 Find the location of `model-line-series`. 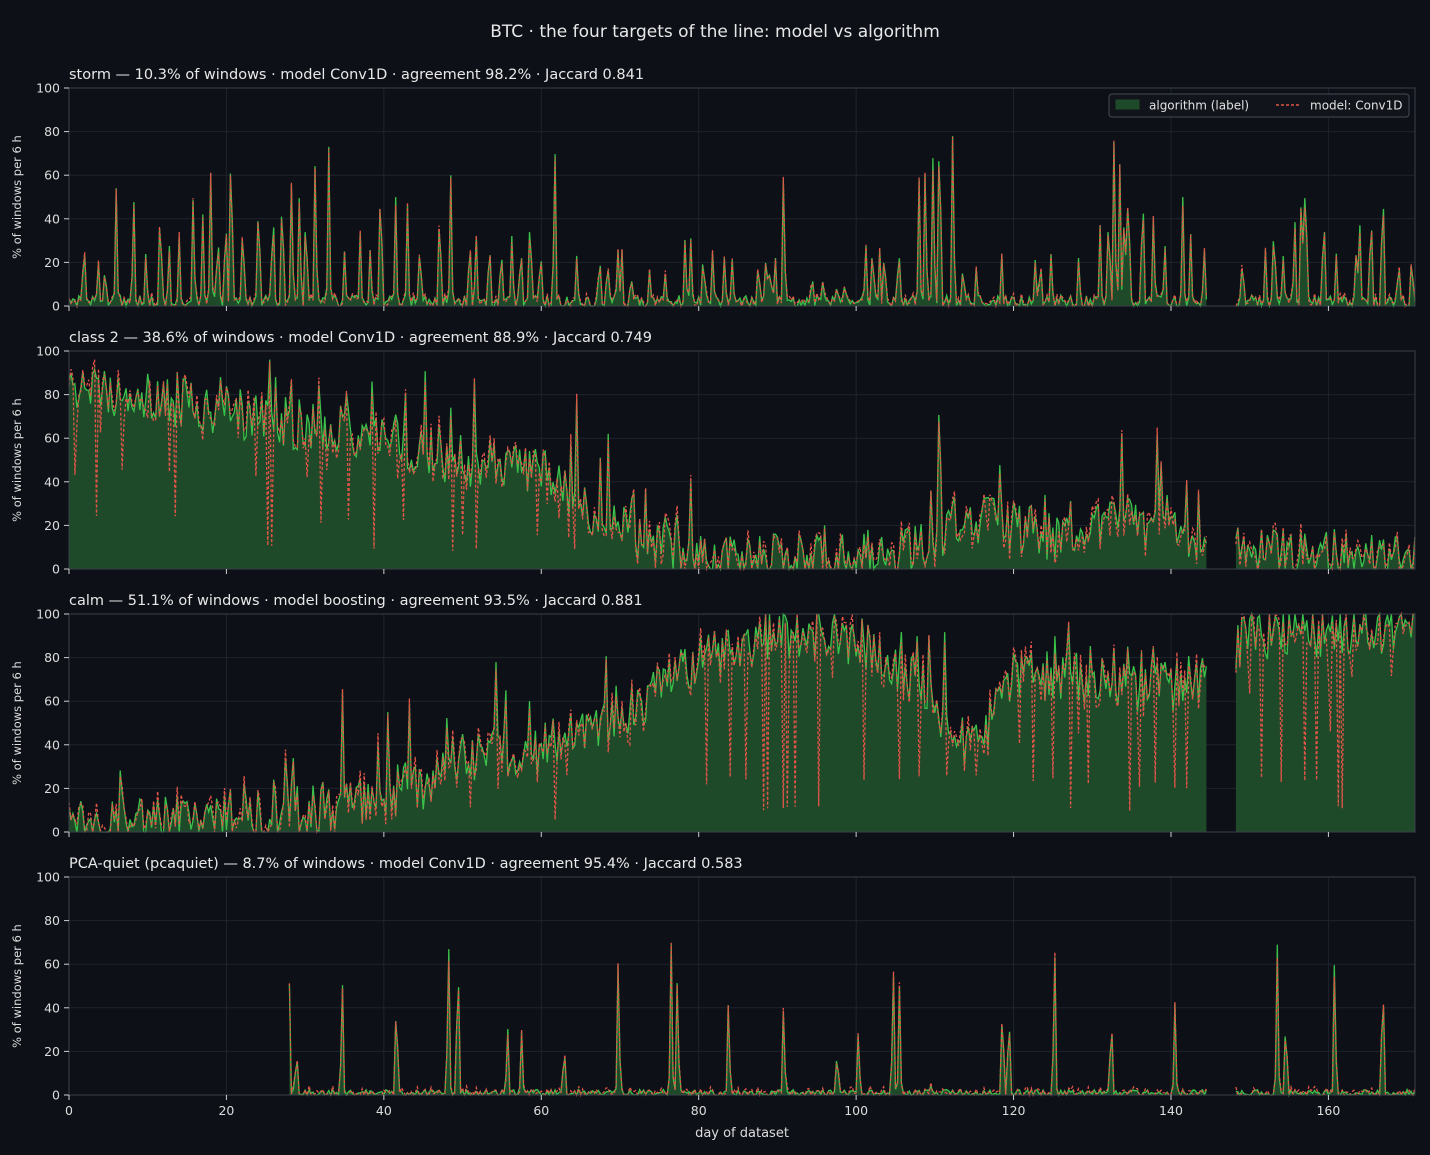

model-line-series is located at coordinates (742, 222).